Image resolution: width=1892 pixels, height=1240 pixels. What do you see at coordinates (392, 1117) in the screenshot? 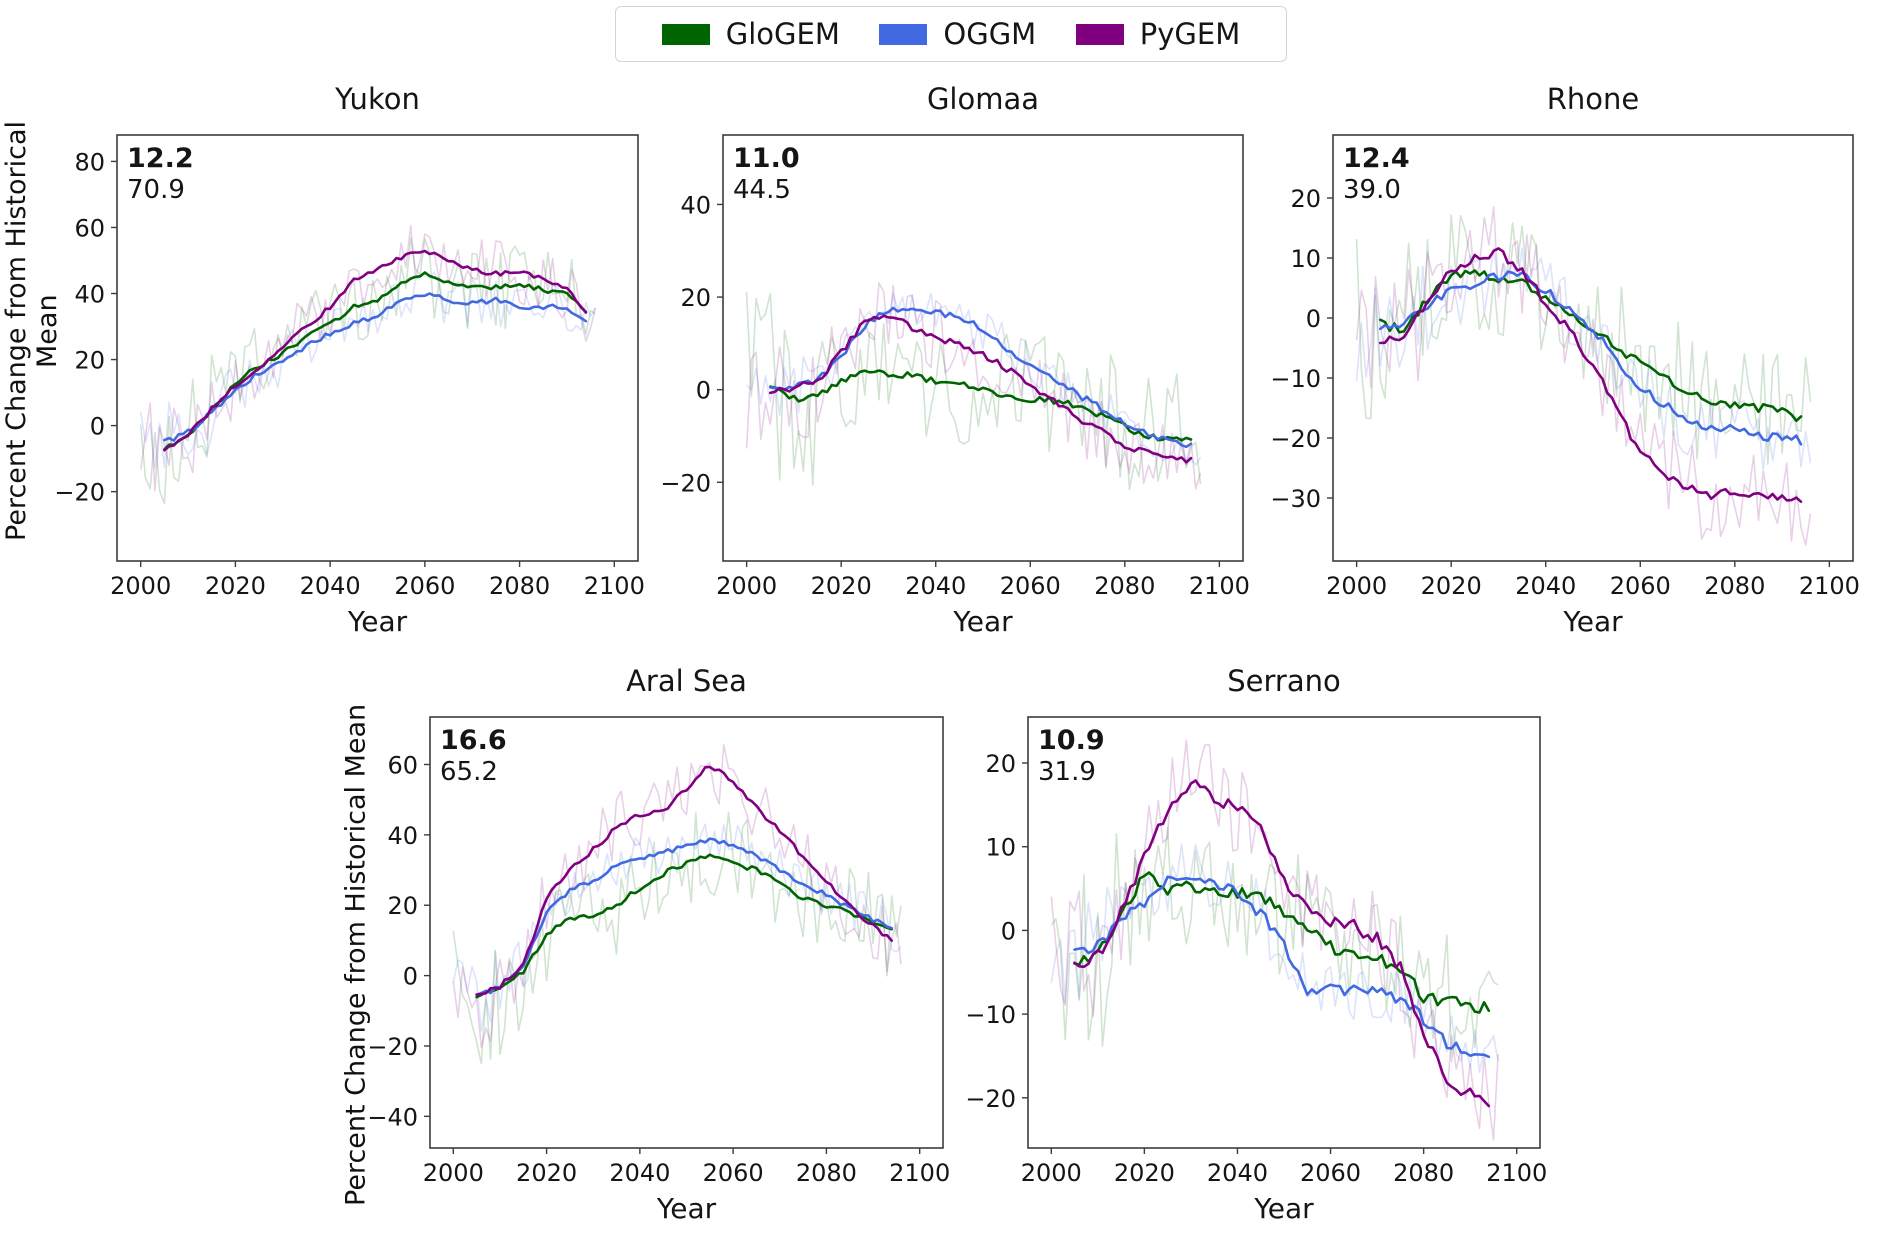
I see `y-tick-label: −40` at bounding box center [392, 1117].